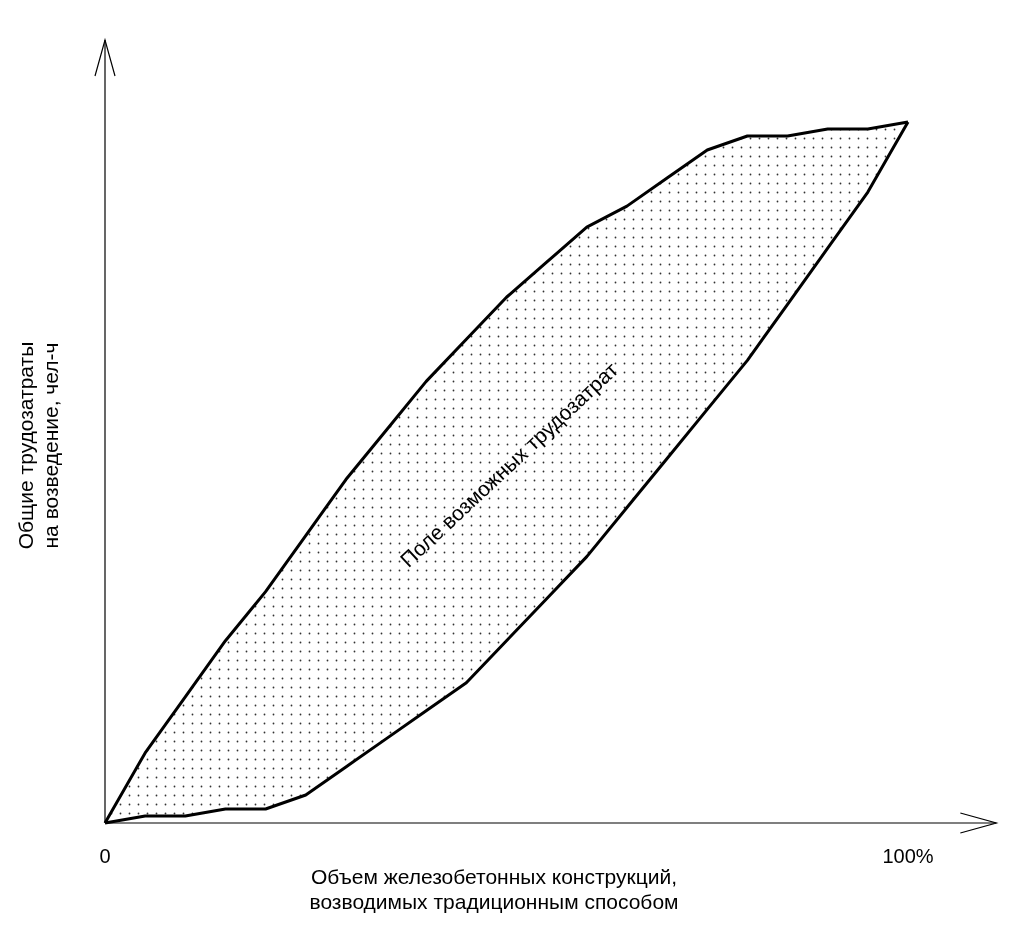 Image resolution: width=1014 pixels, height=930 pixels. Describe the element at coordinates (38, 445) in the screenshot. I see `y-axis-title: Общие трудозатраты на возведение, чел-ч` at that location.